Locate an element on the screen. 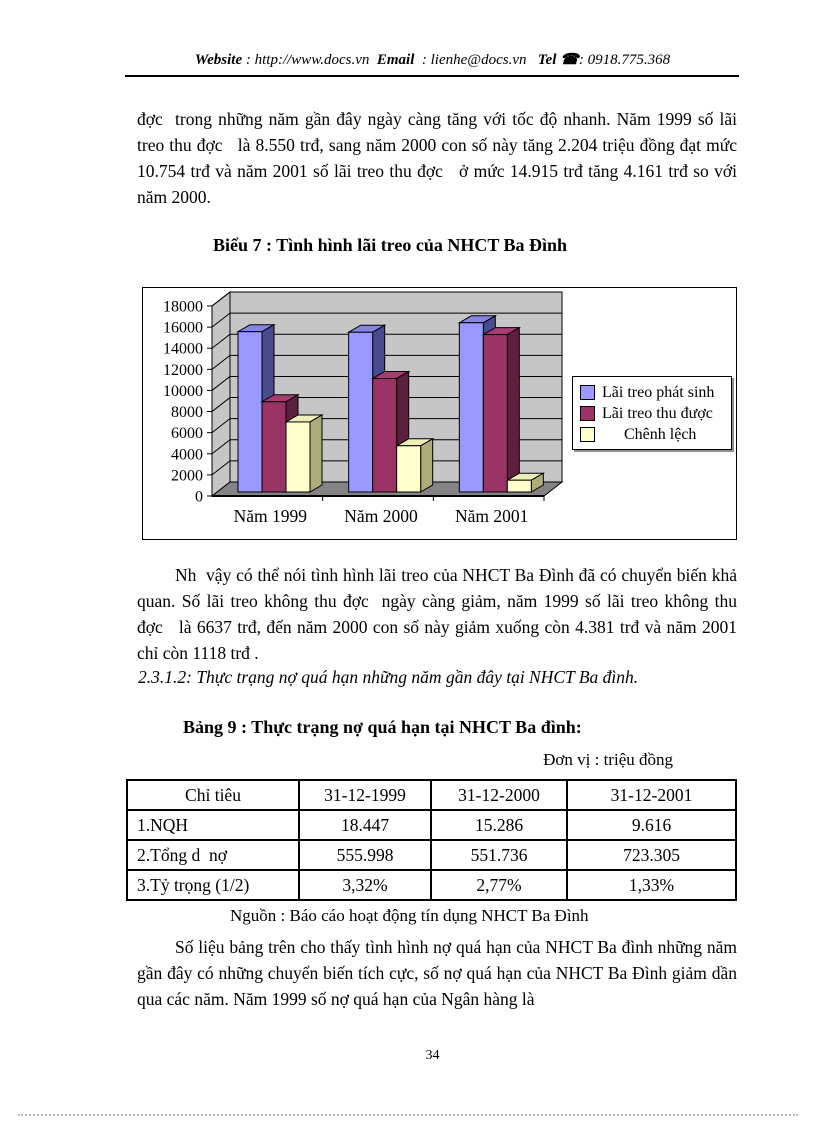  table-header-cell: Chỉ tiêu is located at coordinates (213, 795).